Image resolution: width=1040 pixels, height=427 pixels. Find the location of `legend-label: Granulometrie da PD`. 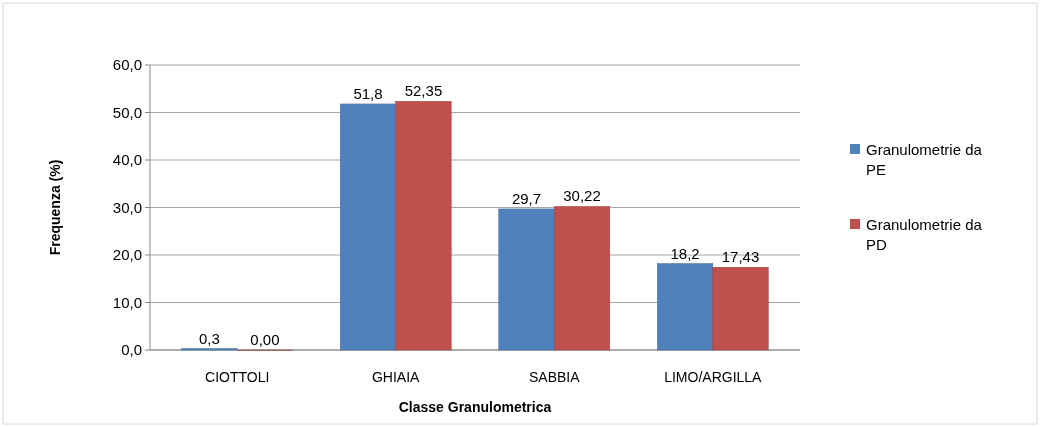

legend-label: Granulometrie da PD is located at coordinates (924, 234).